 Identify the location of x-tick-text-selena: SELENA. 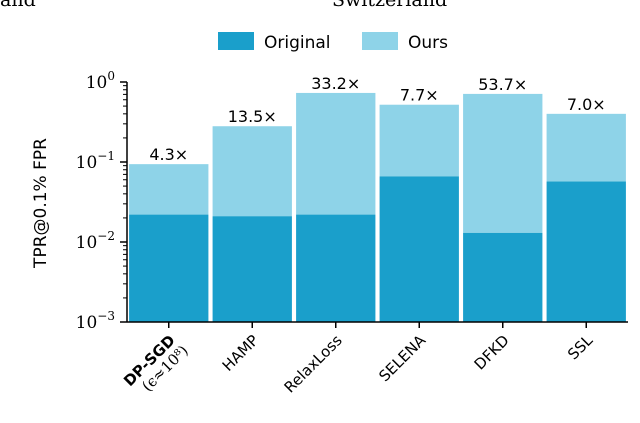
(402, 358).